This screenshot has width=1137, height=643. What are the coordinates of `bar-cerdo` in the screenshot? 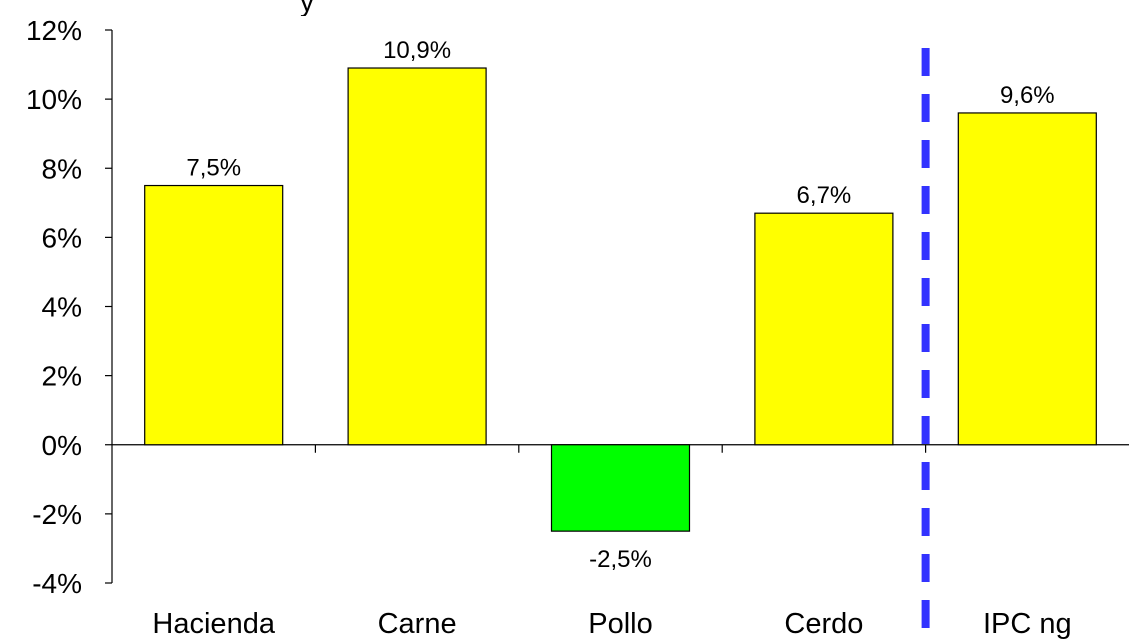 It's located at (824, 329).